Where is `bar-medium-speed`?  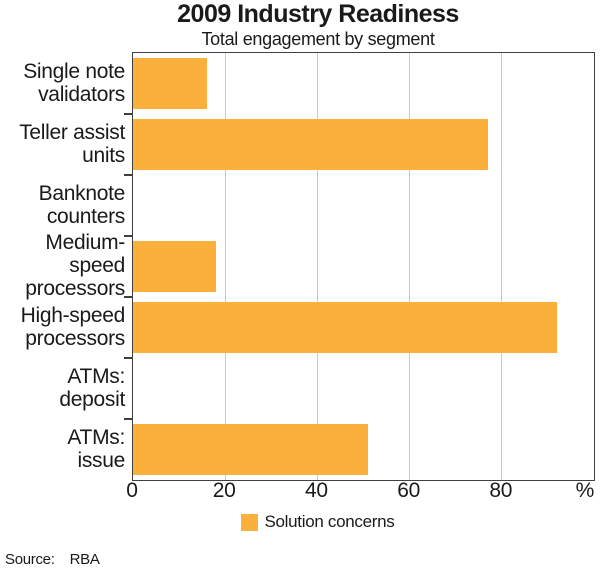 bar-medium-speed is located at coordinates (174, 266).